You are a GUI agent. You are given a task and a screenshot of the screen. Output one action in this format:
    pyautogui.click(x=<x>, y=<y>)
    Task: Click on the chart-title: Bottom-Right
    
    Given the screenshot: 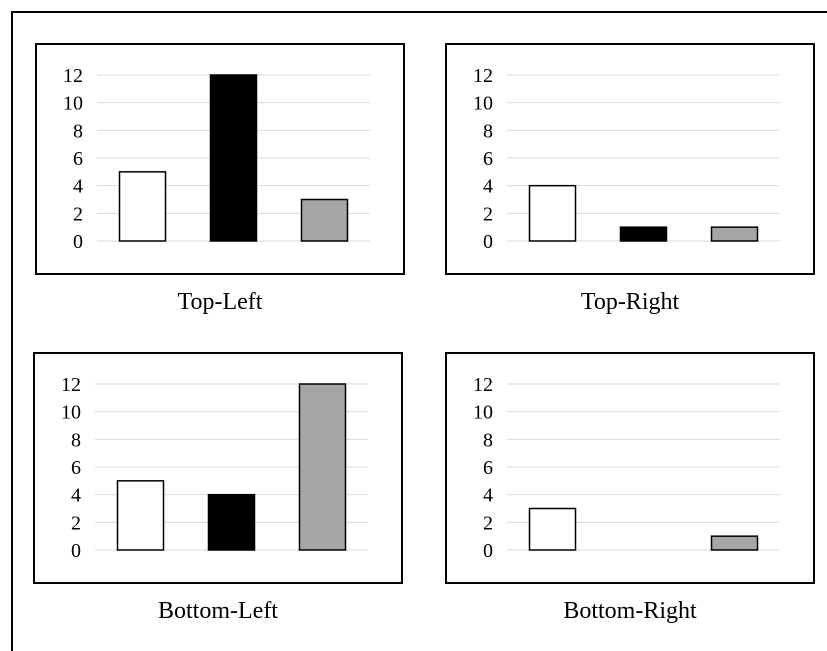 What is the action you would take?
    pyautogui.click(x=630, y=611)
    